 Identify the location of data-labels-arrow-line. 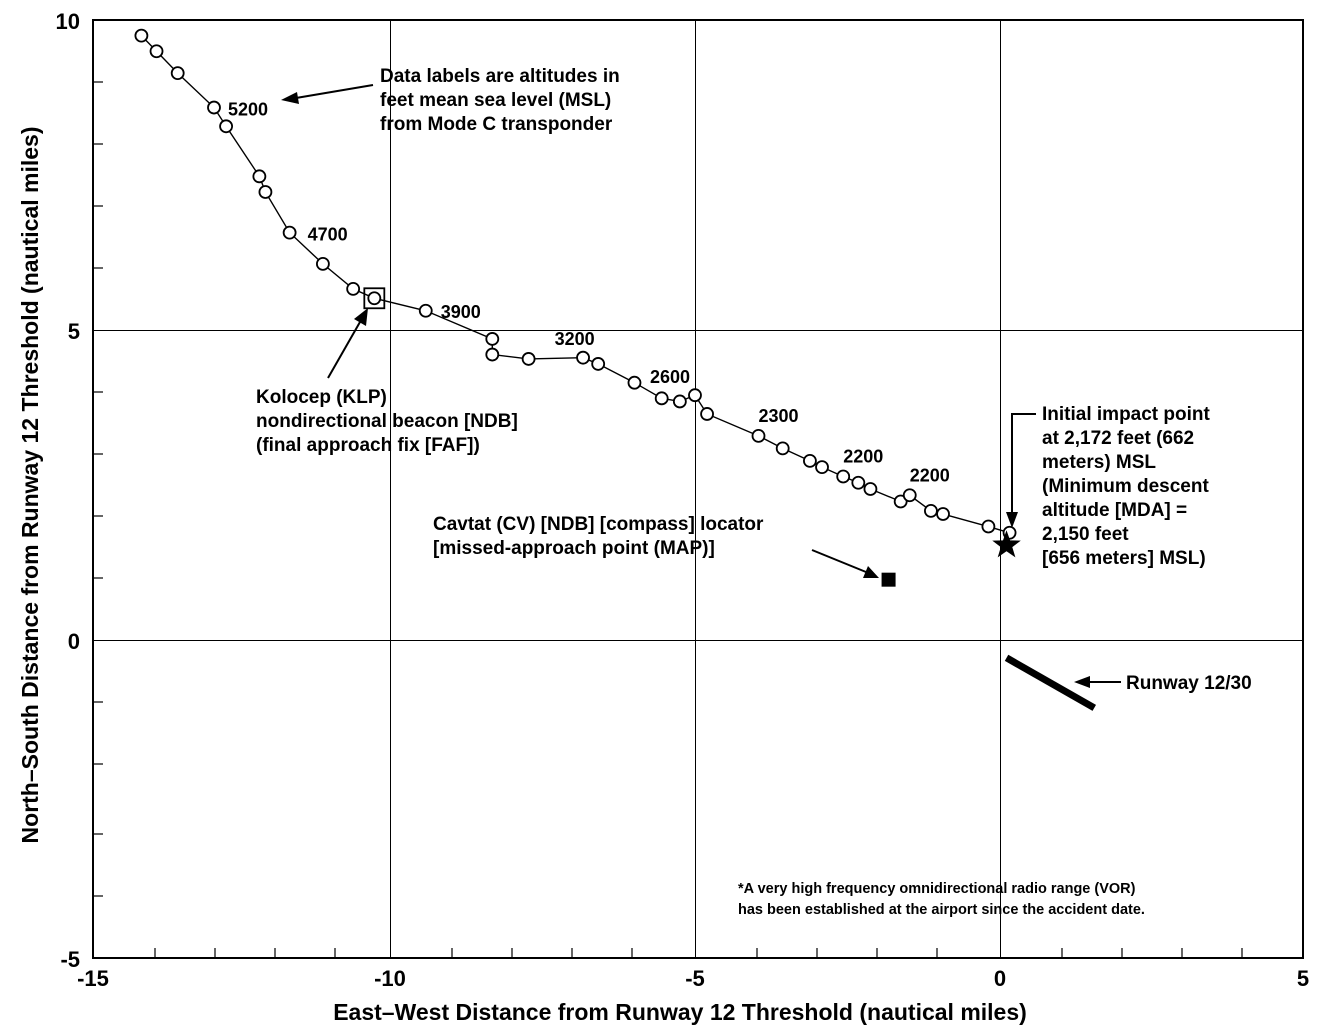
(334, 91).